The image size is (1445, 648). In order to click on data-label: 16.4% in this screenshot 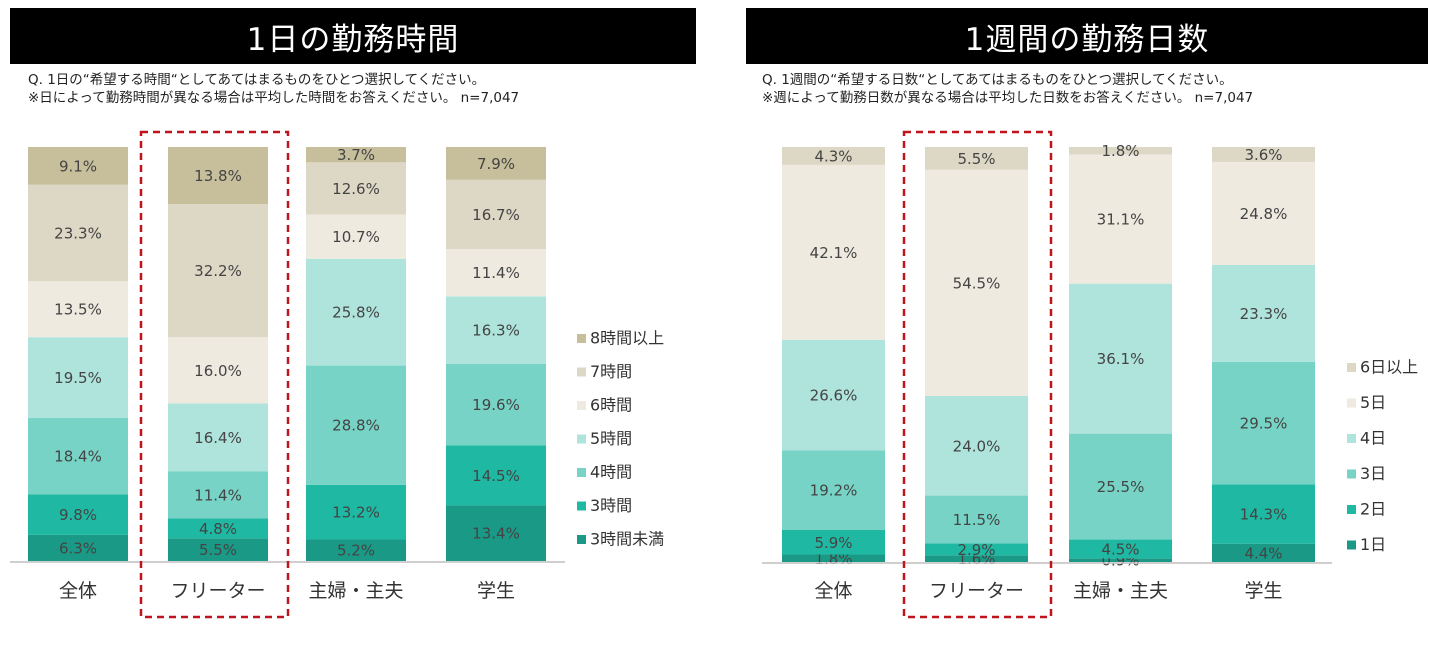, I will do `click(218, 438)`.